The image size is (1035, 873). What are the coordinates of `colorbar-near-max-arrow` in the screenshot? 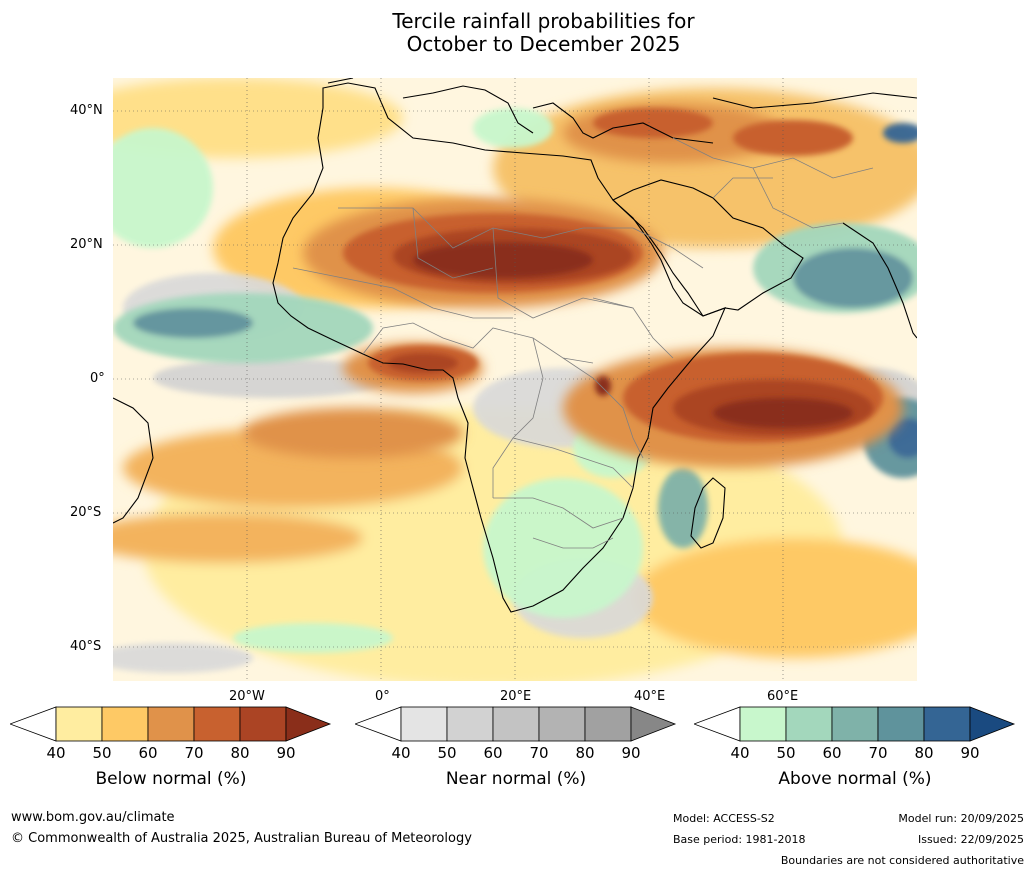 It's located at (653, 724).